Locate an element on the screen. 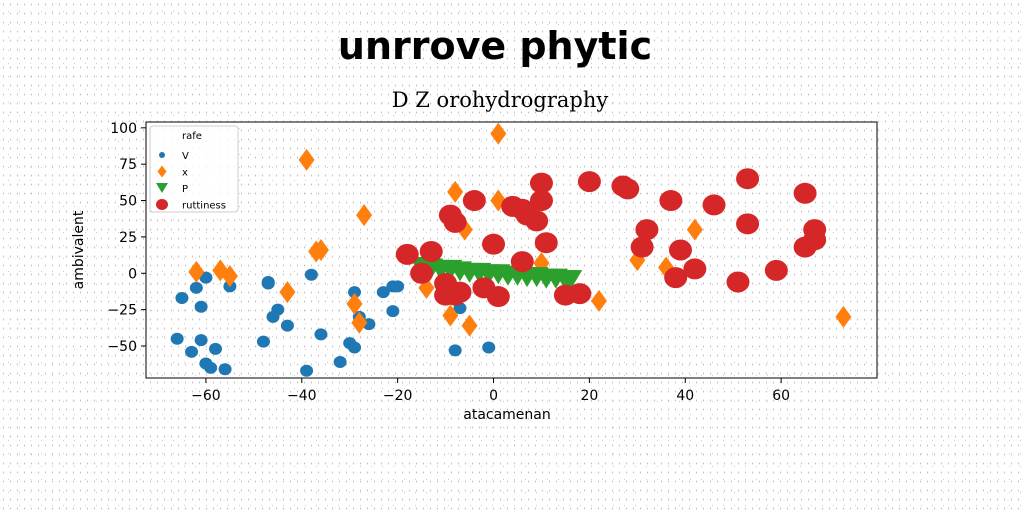  legend-label: x is located at coordinates (185, 173).